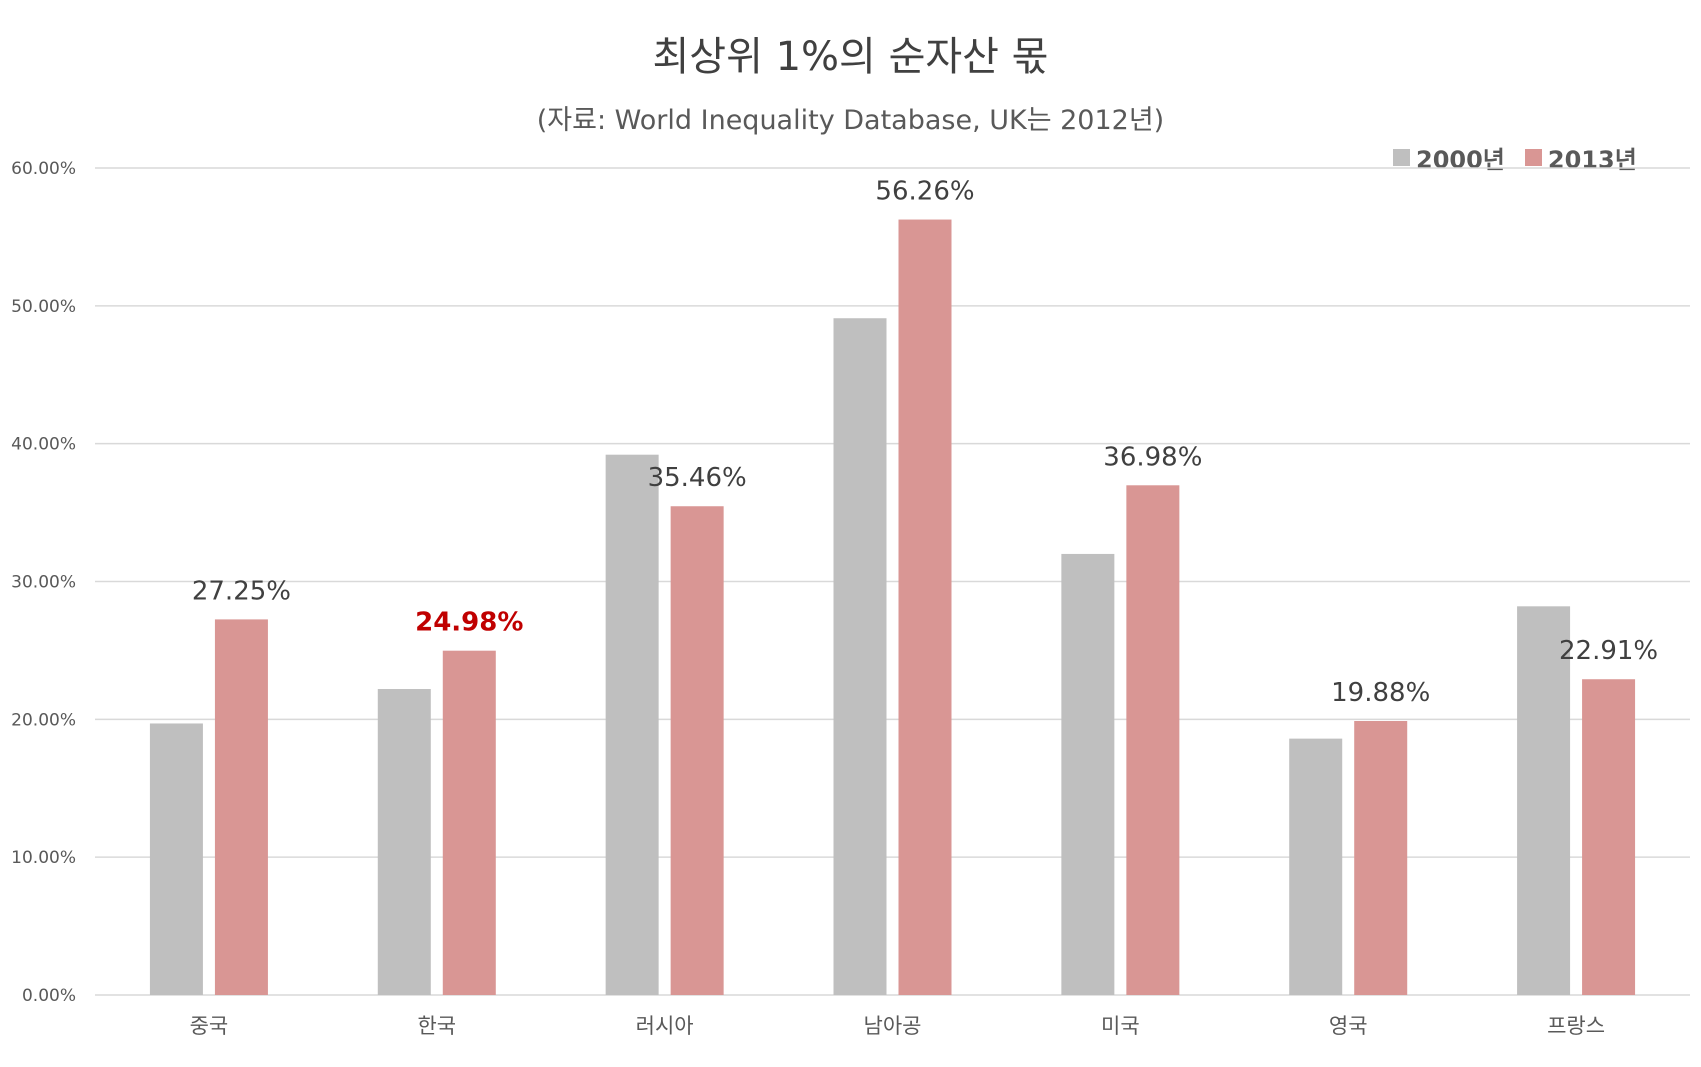  Describe the element at coordinates (1515, 157) in the screenshot. I see `legend: 2000년 2013년` at that location.